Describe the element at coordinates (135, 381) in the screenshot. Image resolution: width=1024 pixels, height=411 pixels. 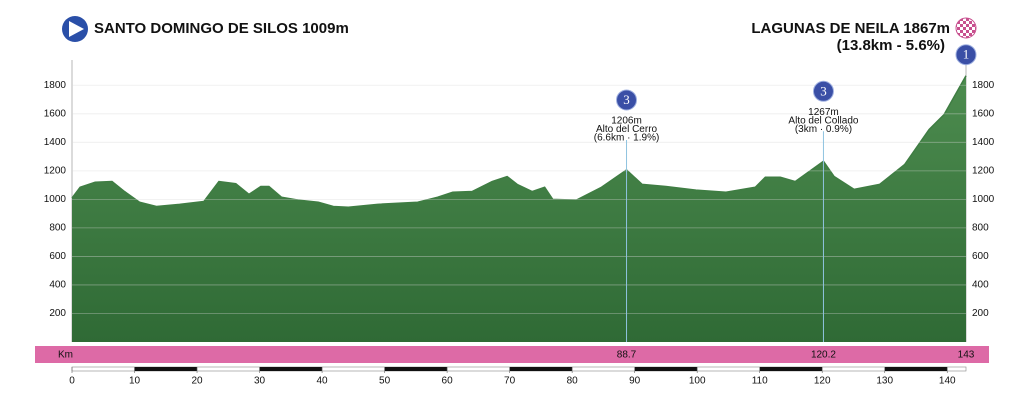
I see `x-tick-label: 10` at that location.